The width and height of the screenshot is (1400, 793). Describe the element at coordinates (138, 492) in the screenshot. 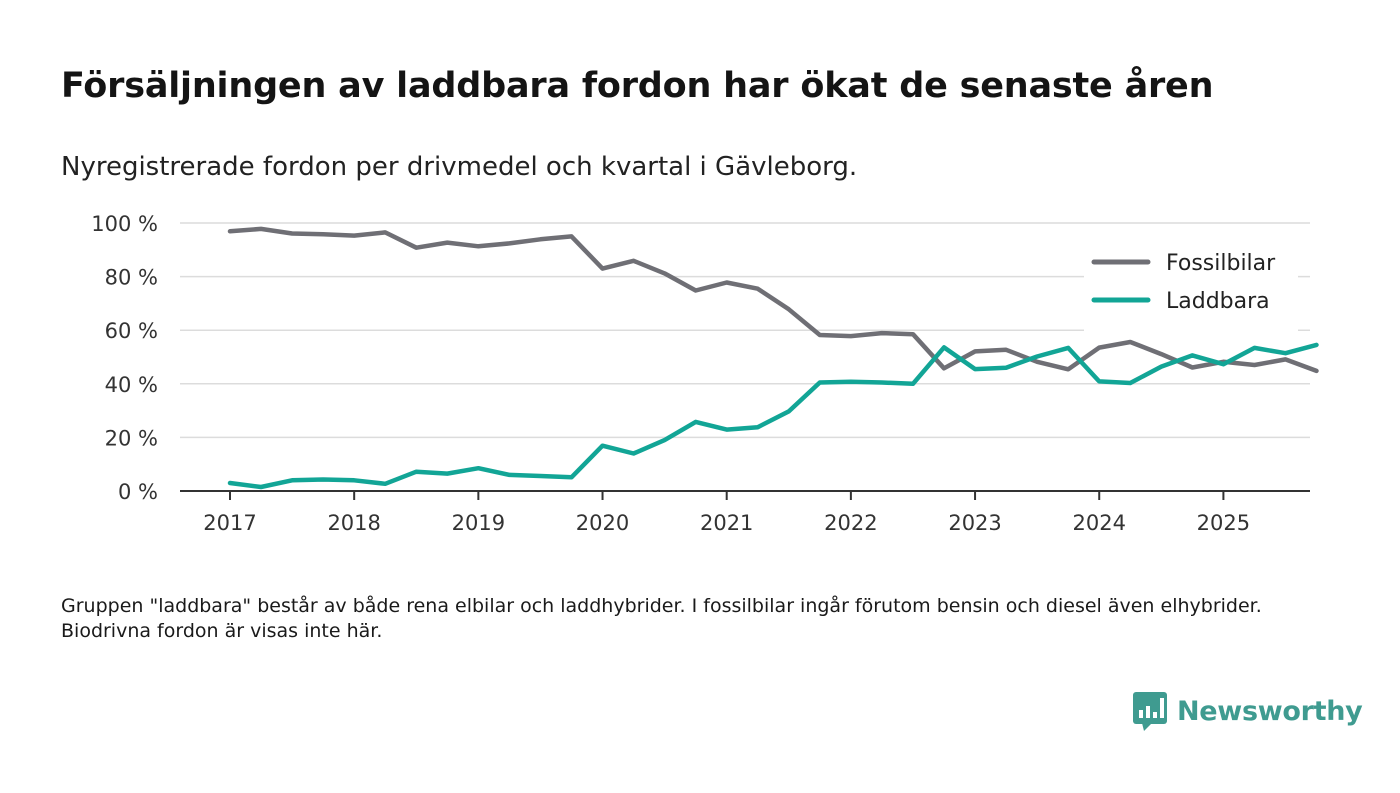

I see `y-tick-label-0: 0 %` at that location.